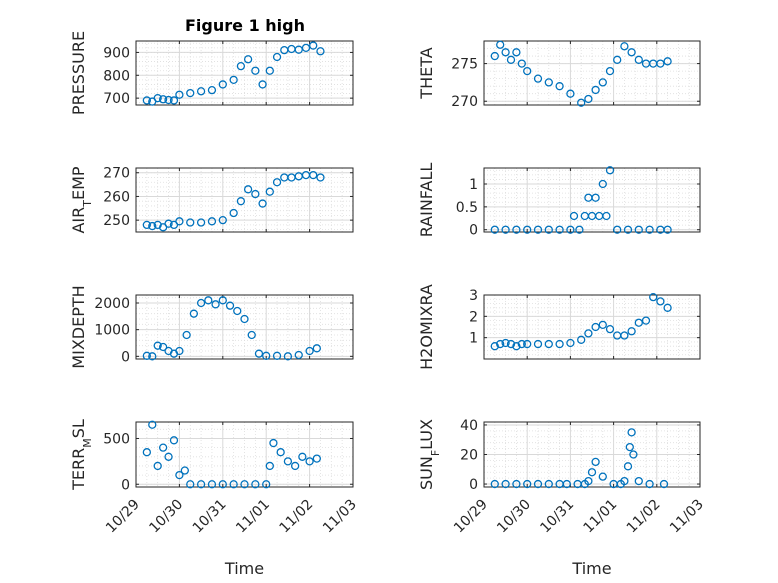  Describe the element at coordinates (78, 326) in the screenshot. I see `y-axis-label: MIXDEPTH` at that location.